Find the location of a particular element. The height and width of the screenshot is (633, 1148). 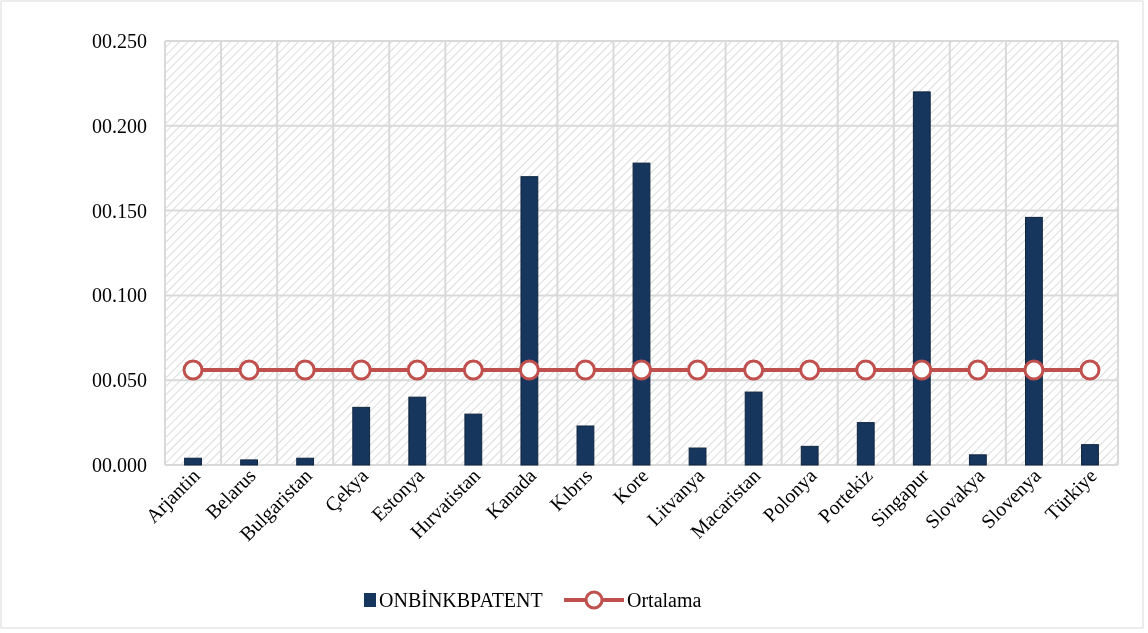

y-tick-label: 00.150 is located at coordinates (119, 210).